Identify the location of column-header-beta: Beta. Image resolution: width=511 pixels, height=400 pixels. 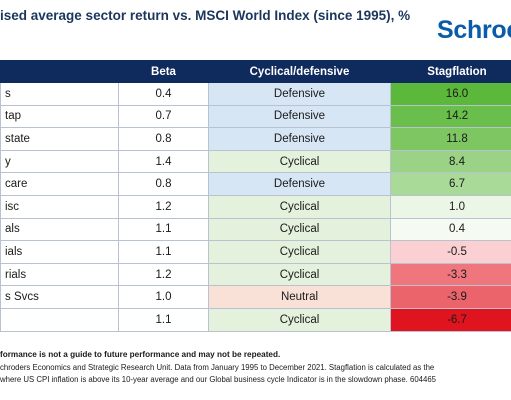
(163, 71).